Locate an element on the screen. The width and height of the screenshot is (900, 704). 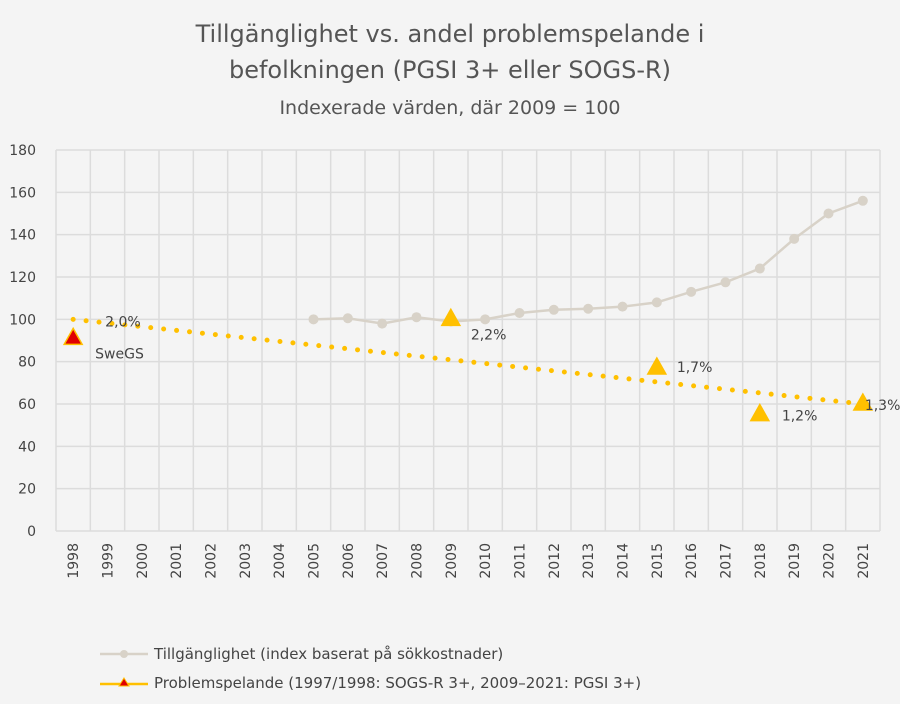
legend-line-gray-icon is located at coordinates (124, 654).